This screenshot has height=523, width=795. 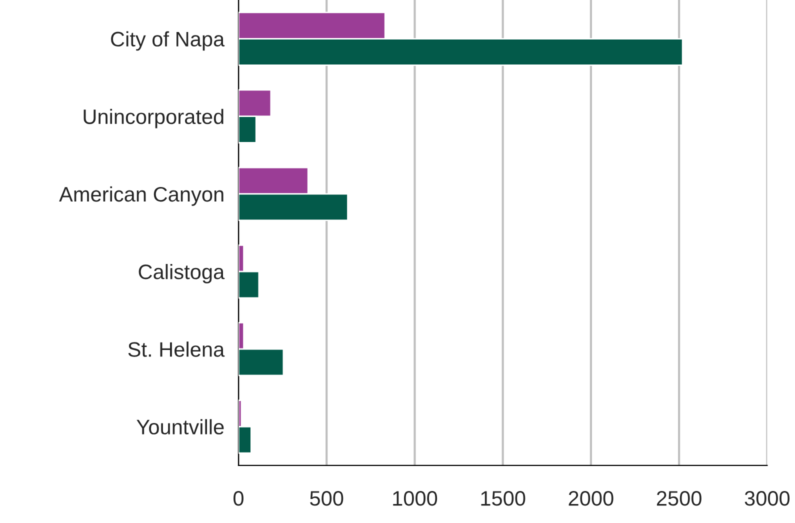 I want to click on y-tick-label: Unincorporated, so click(x=154, y=118).